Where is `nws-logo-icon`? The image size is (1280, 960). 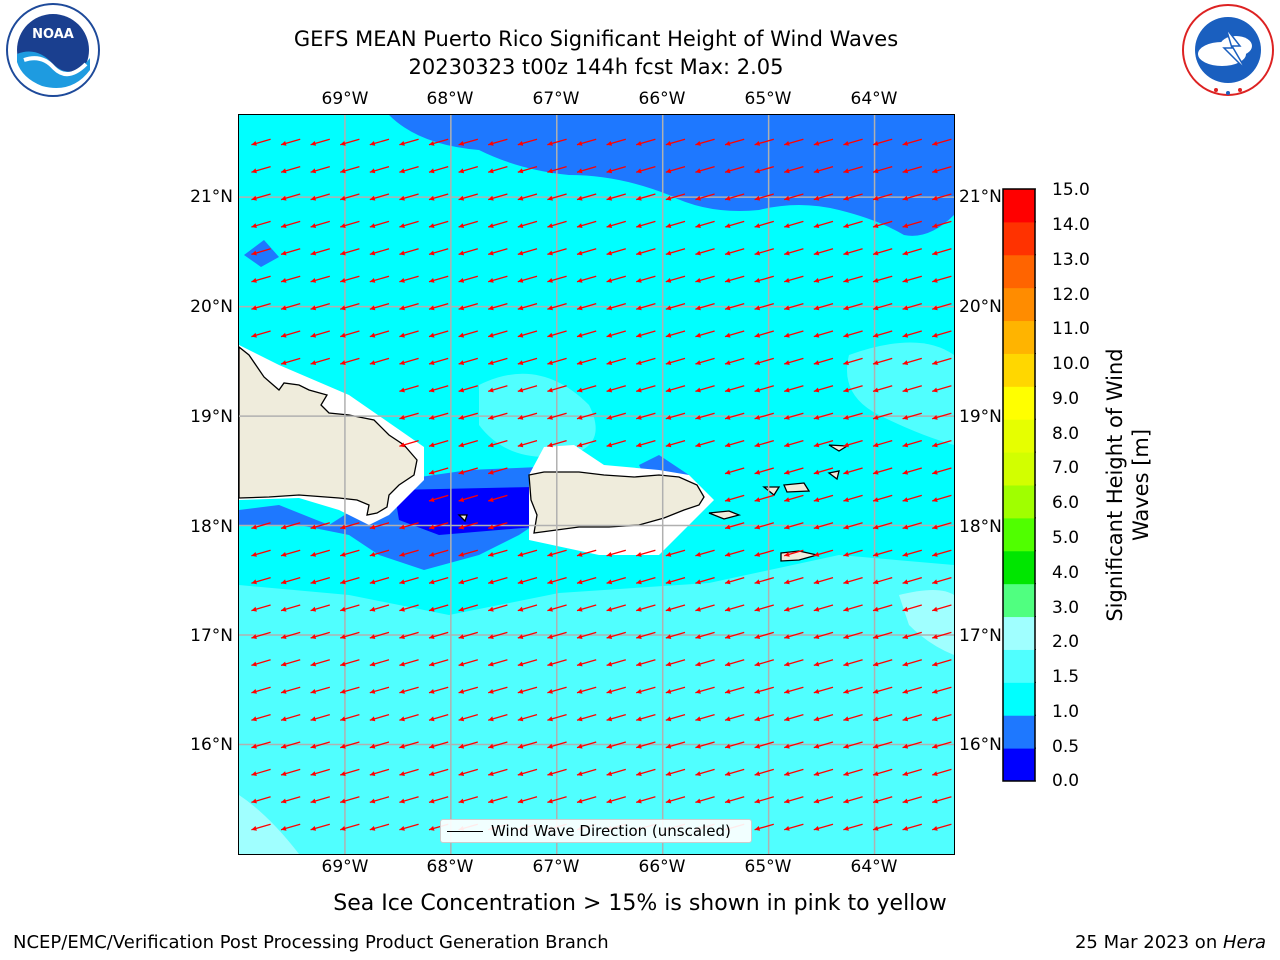
nws-logo-icon is located at coordinates (1228, 50).